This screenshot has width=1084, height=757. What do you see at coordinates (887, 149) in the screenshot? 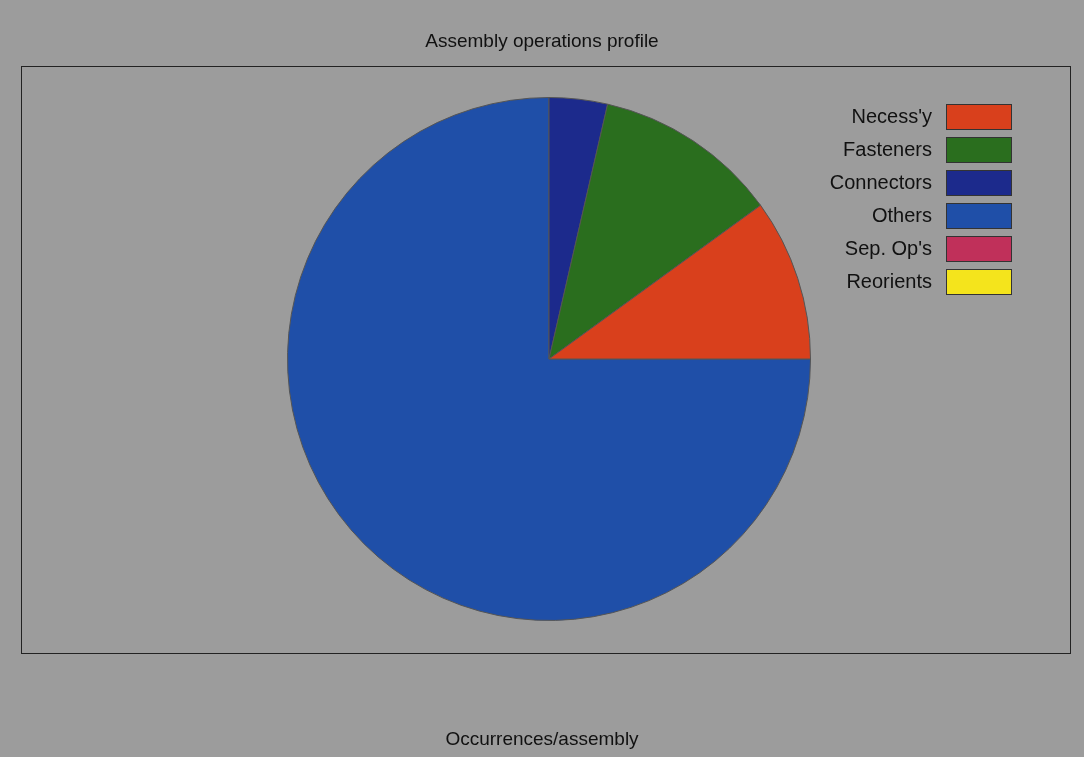
I see `legend-label: Fasteners` at bounding box center [887, 149].